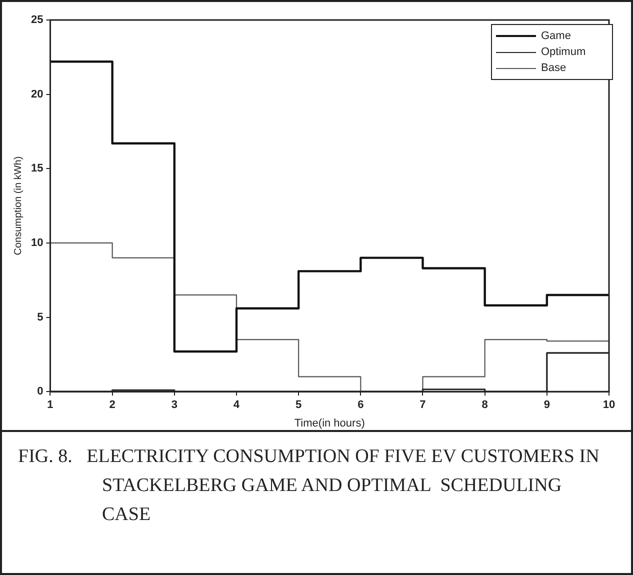 The height and width of the screenshot is (575, 633). I want to click on x-tick-label: 3, so click(174, 405).